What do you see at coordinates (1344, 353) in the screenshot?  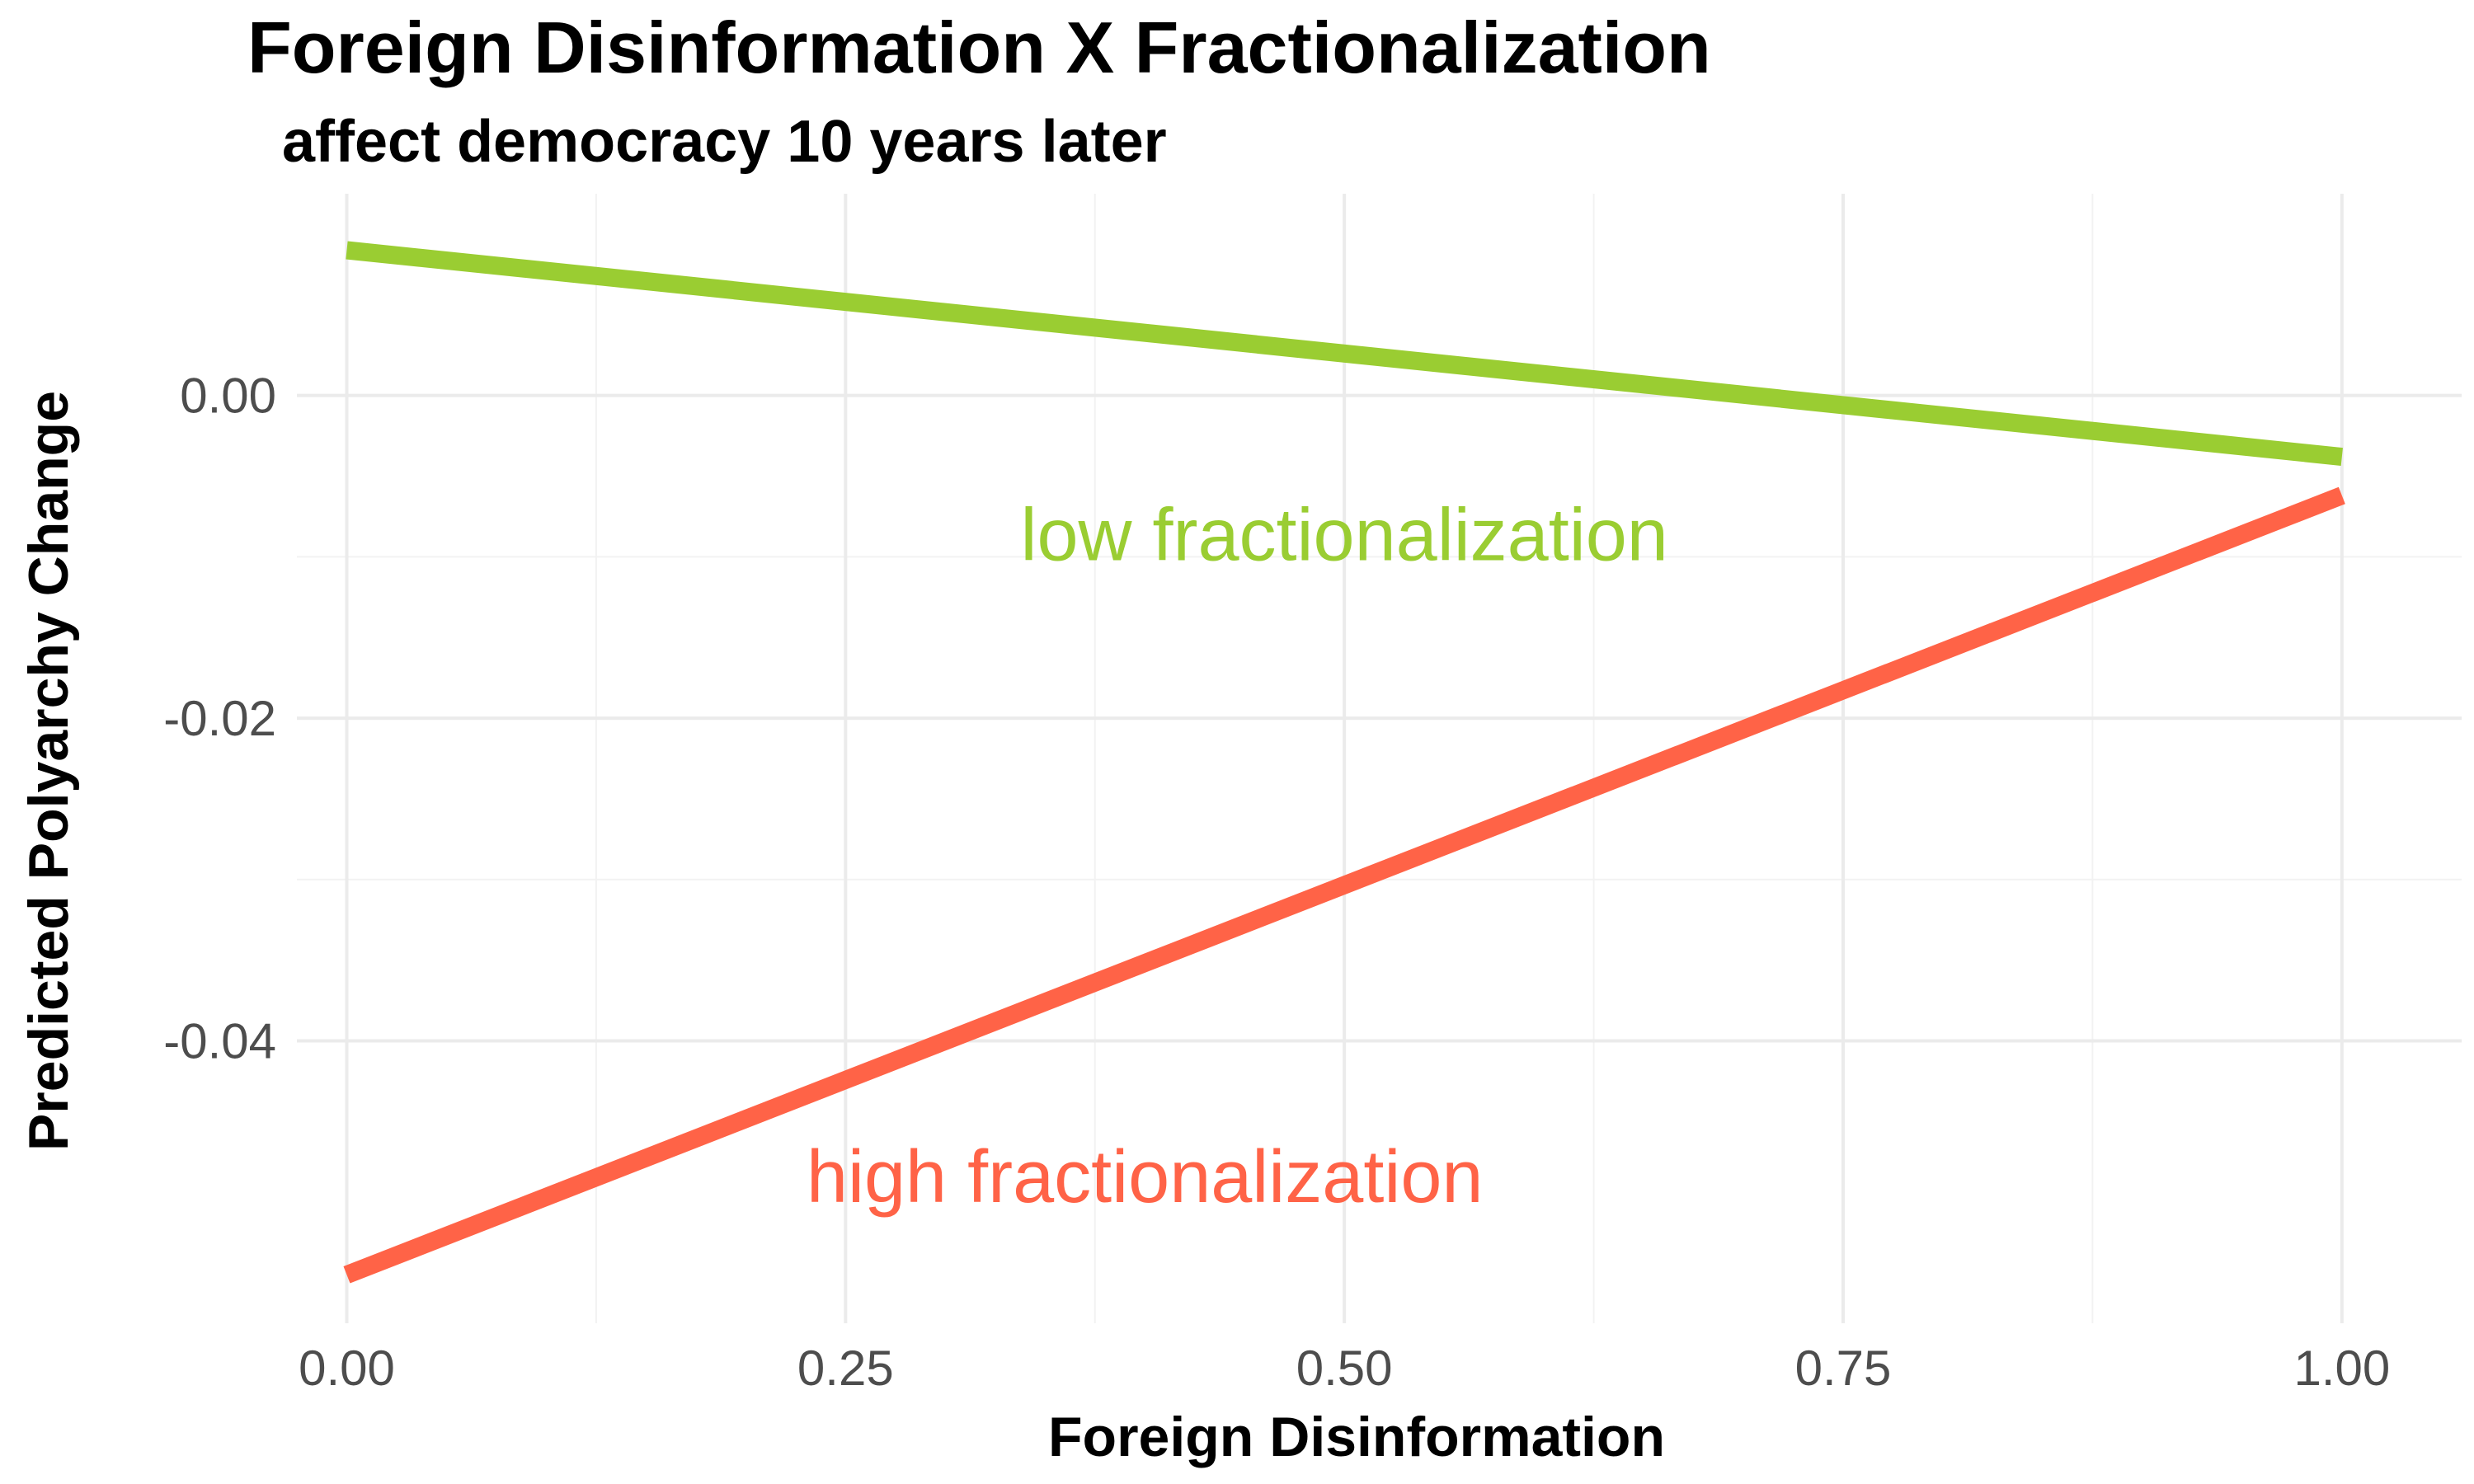 I see `series-line` at bounding box center [1344, 353].